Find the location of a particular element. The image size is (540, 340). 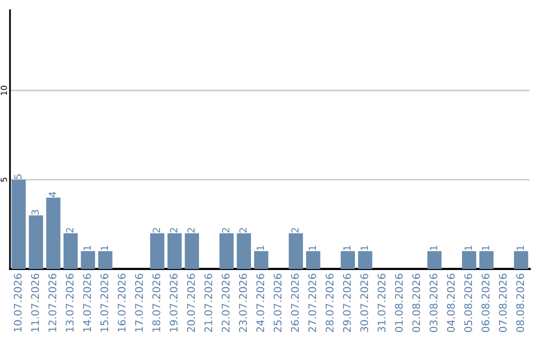

x-tick-label: 07.08.2026 is located at coordinates (502, 303).